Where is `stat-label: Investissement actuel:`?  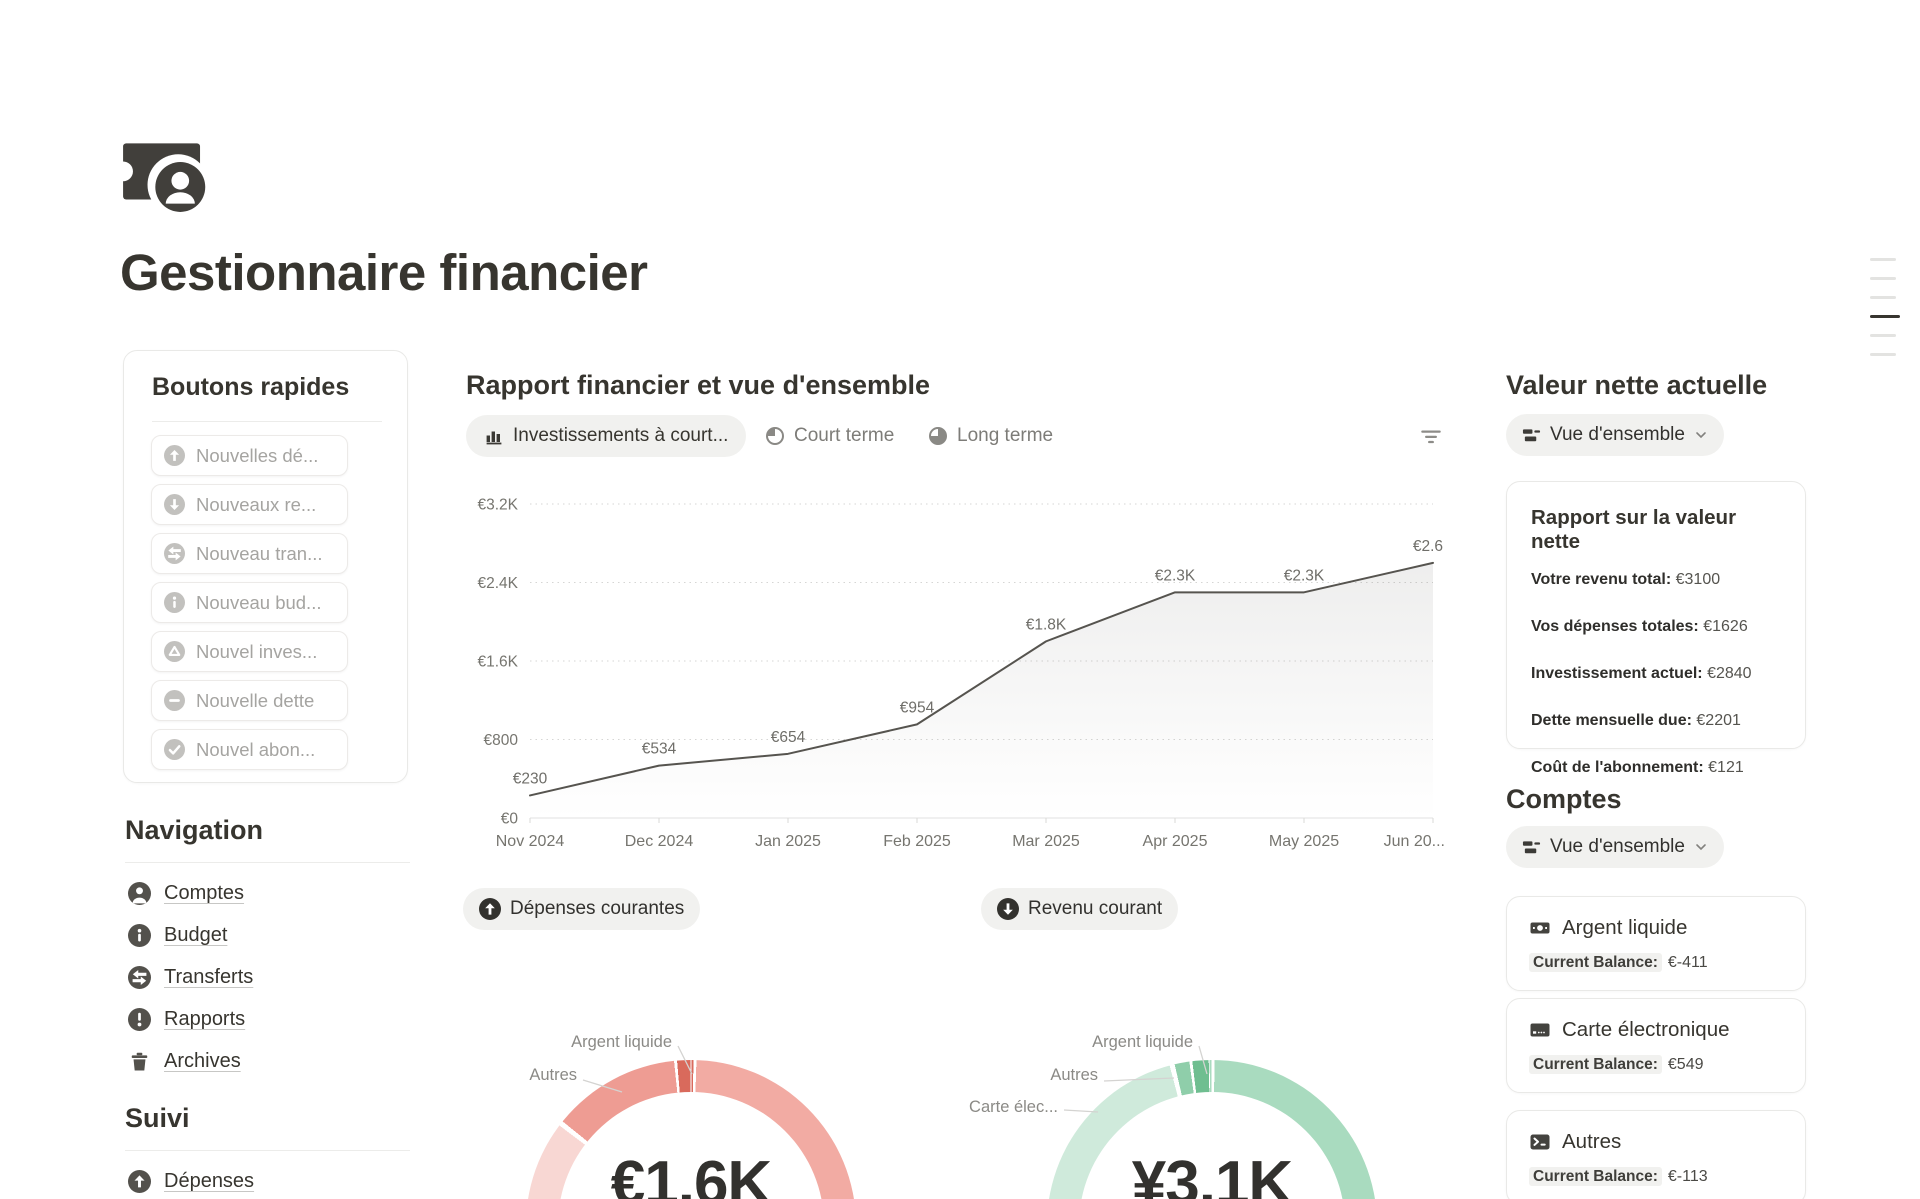
stat-label: Investissement actuel: is located at coordinates (1617, 673).